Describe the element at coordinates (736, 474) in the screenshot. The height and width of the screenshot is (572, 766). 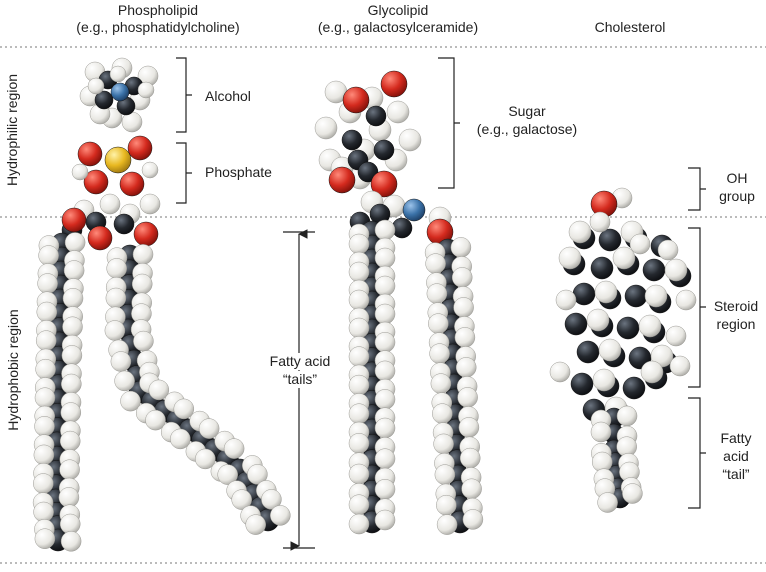
I see `fatty-acid-tail-label-line3: “tail”` at that location.